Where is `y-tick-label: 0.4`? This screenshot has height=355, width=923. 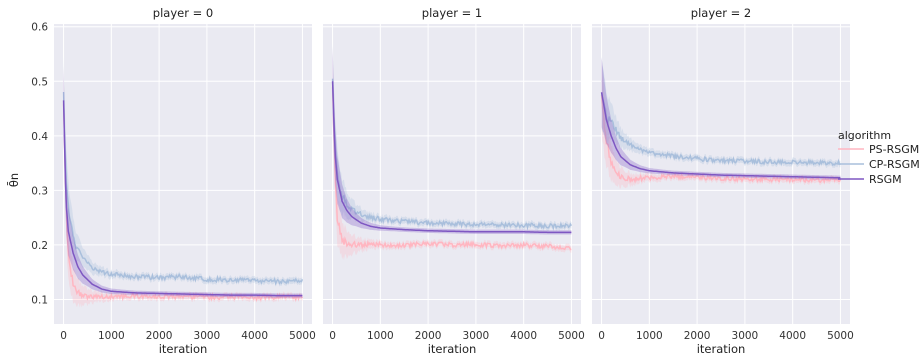
y-tick-label: 0.4 is located at coordinates (39, 137).